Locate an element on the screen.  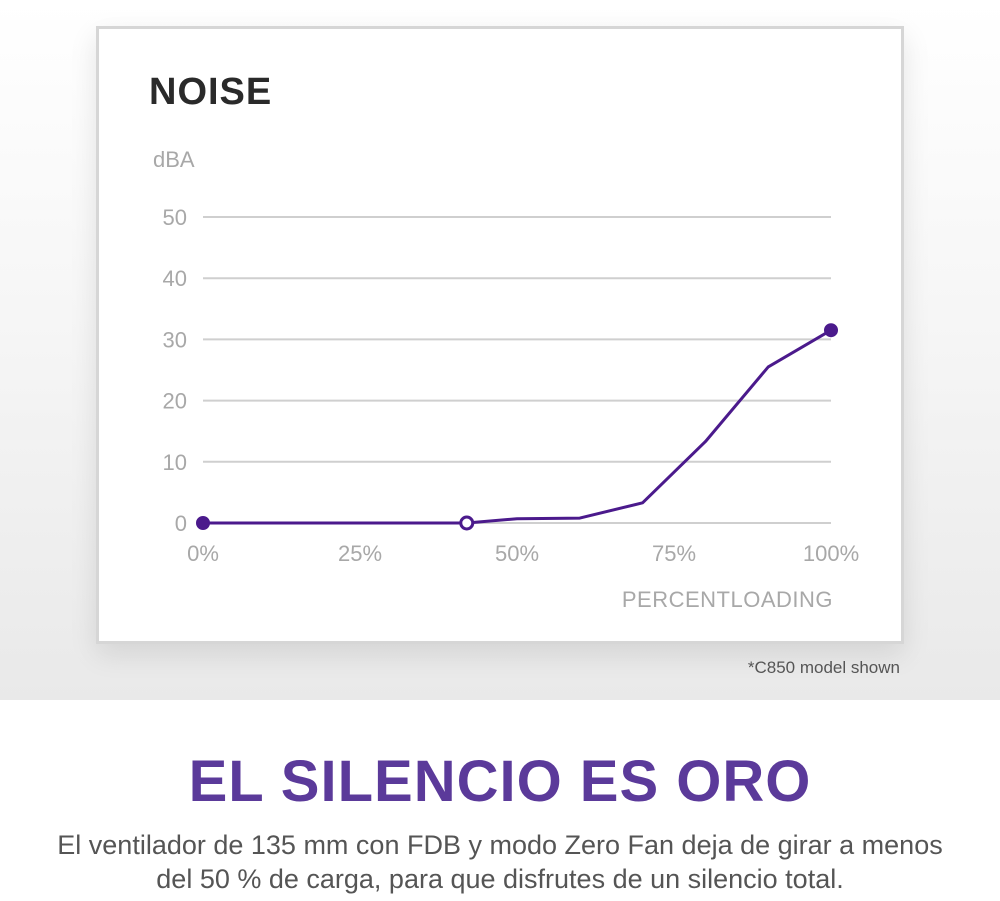
y-axis-label: dBA is located at coordinates (174, 159).